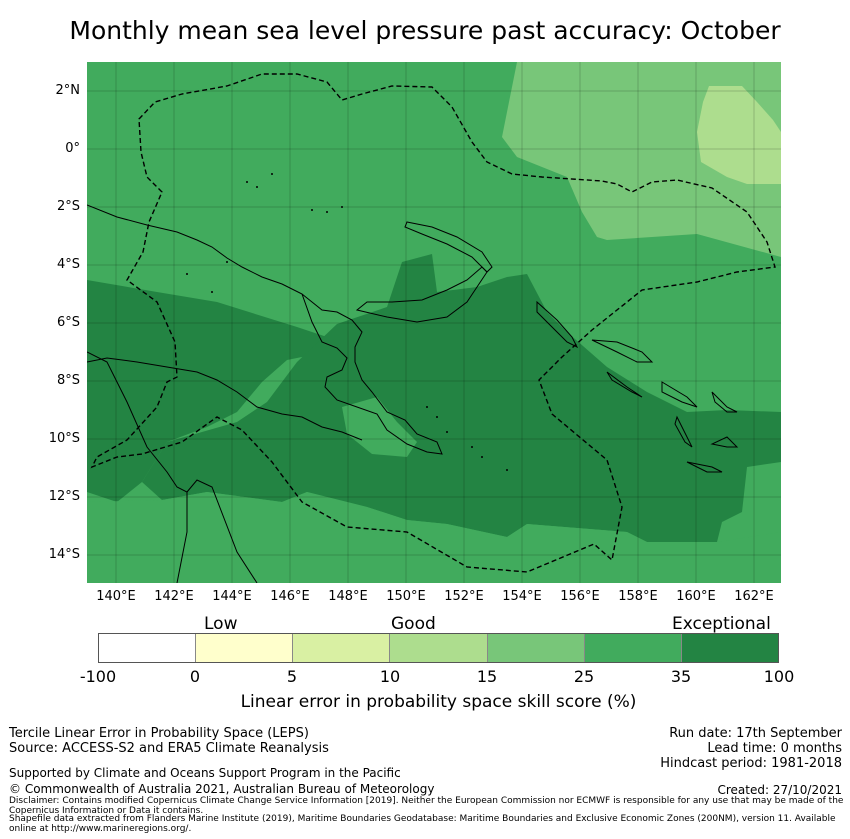 Image resolution: width=850 pixels, height=839 pixels. Describe the element at coordinates (72, 148) in the screenshot. I see `lat-tick: 0°` at that location.